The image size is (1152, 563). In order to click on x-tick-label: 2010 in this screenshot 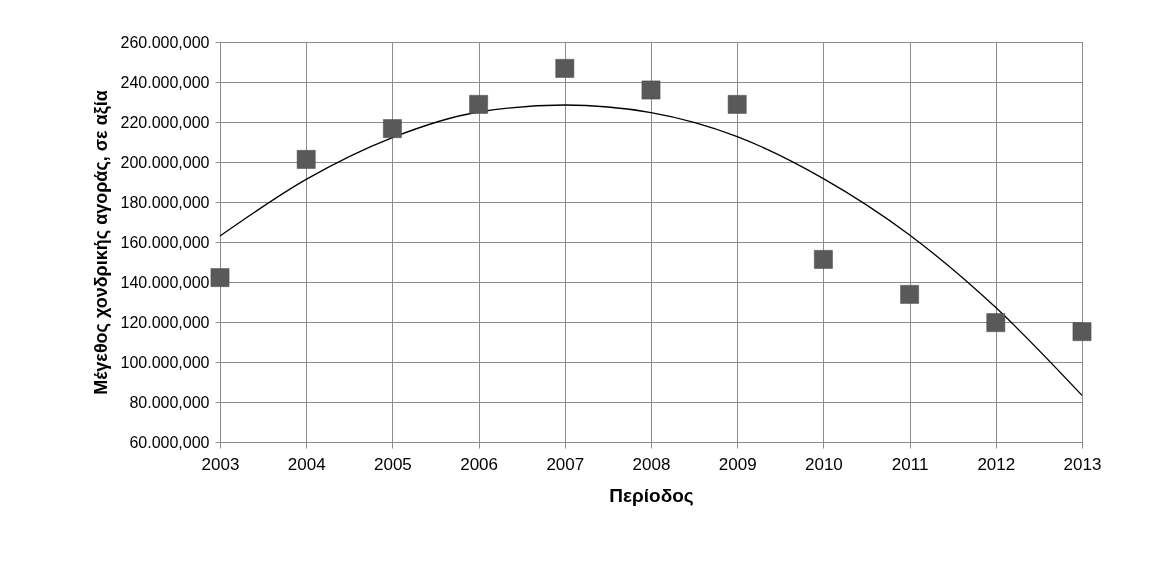, I will do `click(823, 464)`.